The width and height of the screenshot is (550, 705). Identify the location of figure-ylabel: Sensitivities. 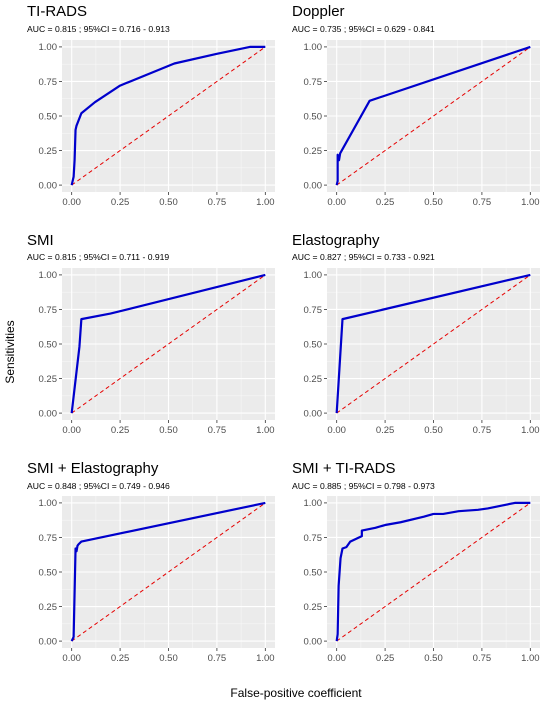
(10, 351).